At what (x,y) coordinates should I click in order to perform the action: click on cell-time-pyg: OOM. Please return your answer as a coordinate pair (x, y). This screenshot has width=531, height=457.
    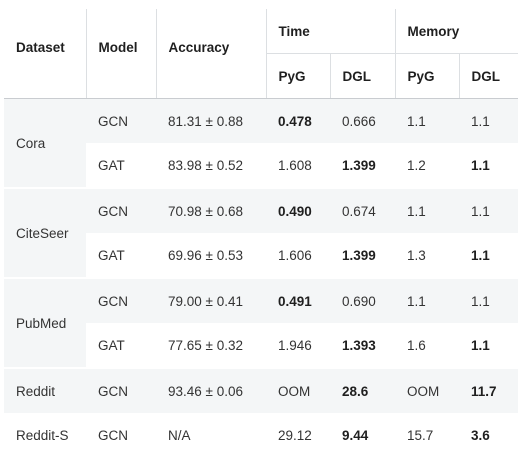
    Looking at the image, I should click on (298, 390).